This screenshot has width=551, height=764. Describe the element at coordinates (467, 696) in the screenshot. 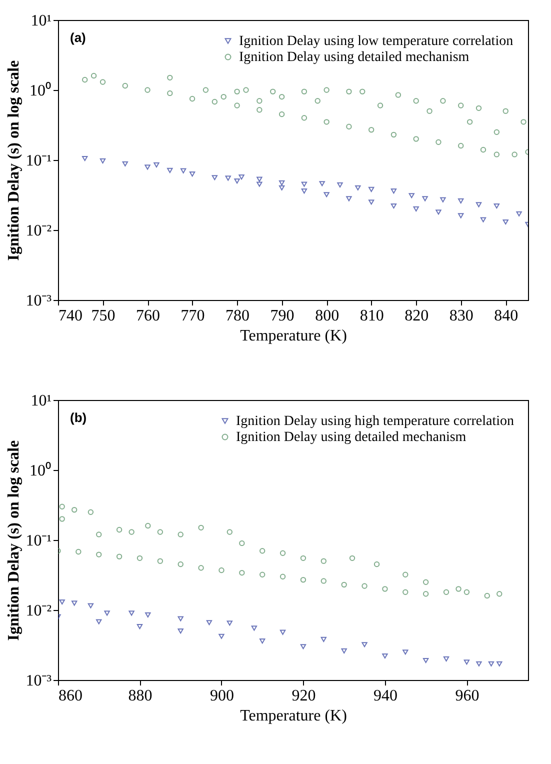

I see `x-tick-label: 960` at that location.